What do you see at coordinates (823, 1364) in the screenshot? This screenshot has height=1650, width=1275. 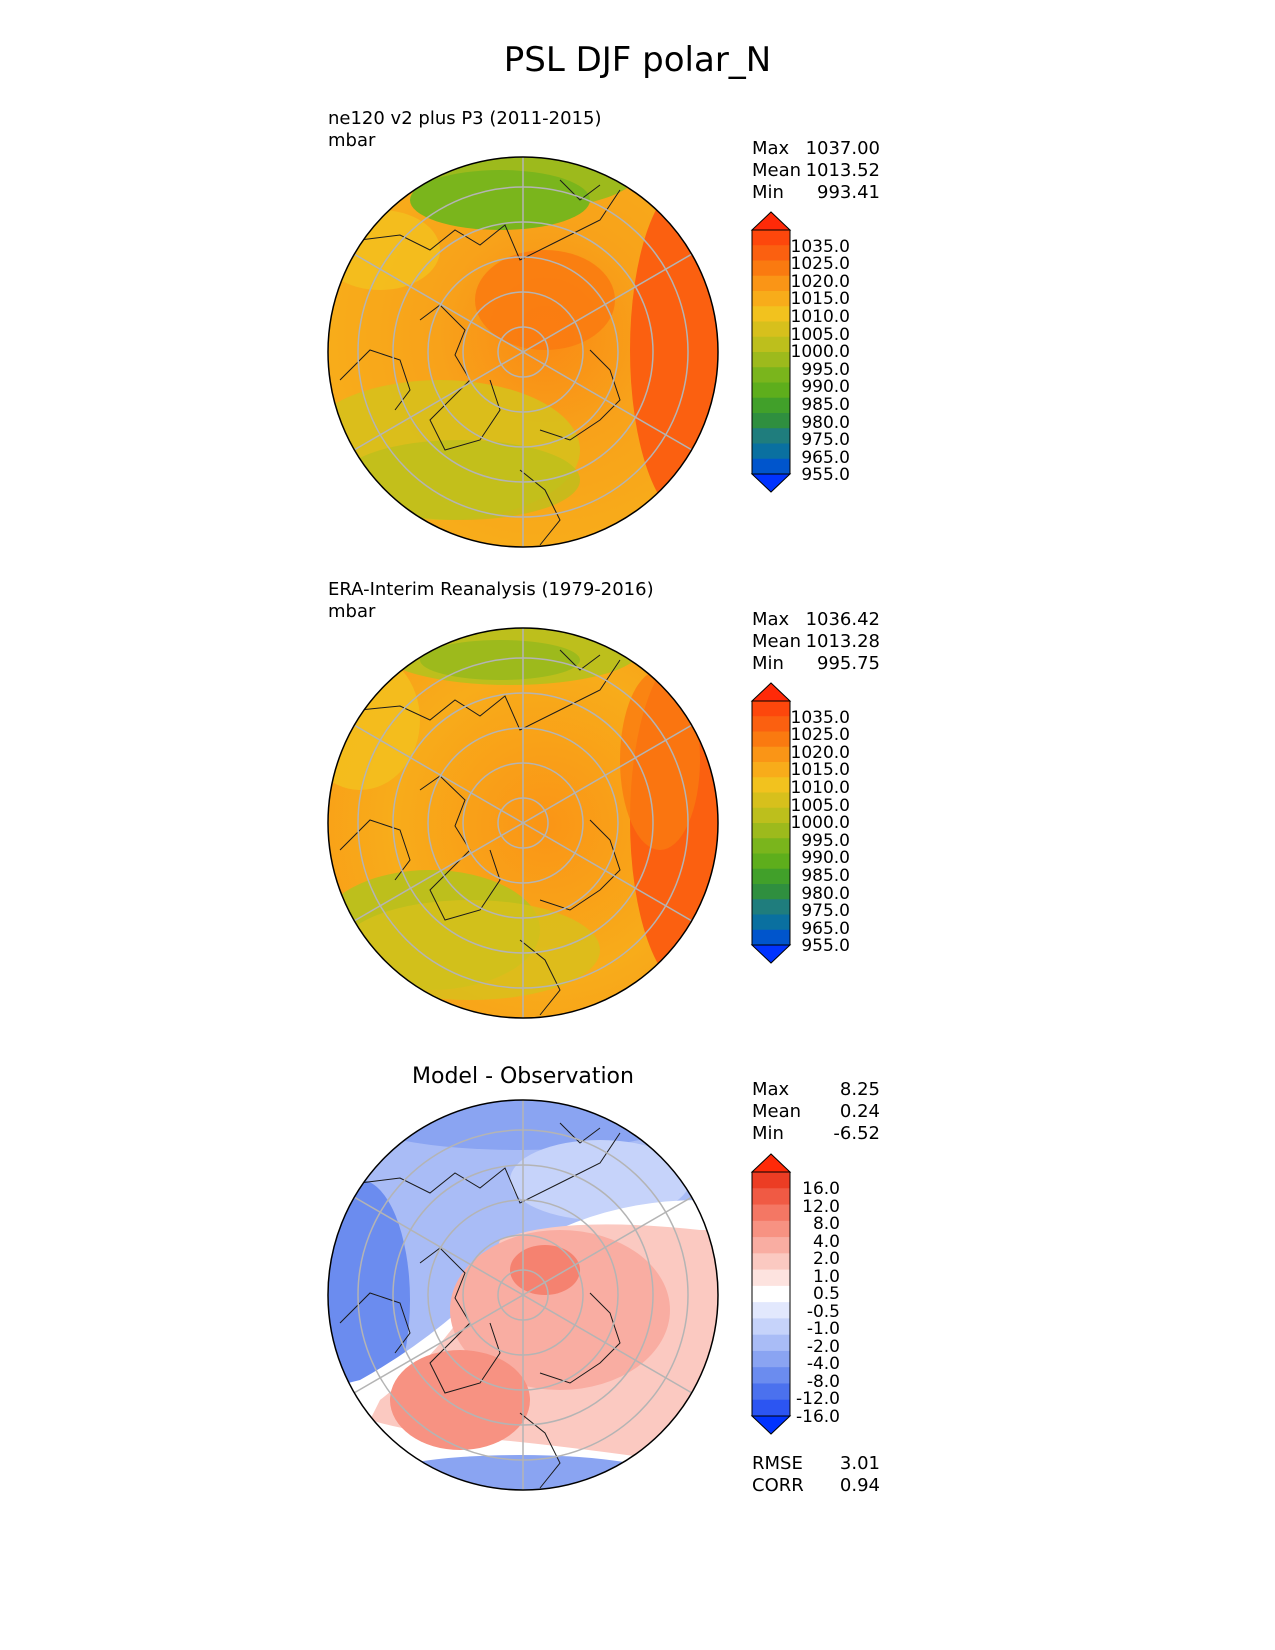 I see `colorbar-tick-label: -4.0` at bounding box center [823, 1364].